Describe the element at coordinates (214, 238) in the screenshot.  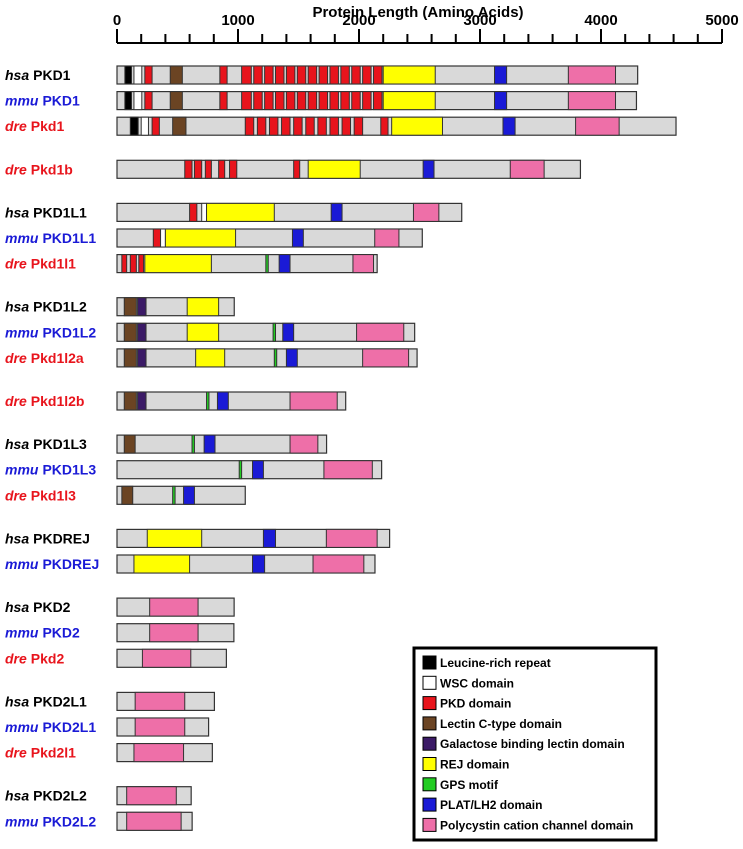
I see `protein-row: mmu PKD1L1` at that location.